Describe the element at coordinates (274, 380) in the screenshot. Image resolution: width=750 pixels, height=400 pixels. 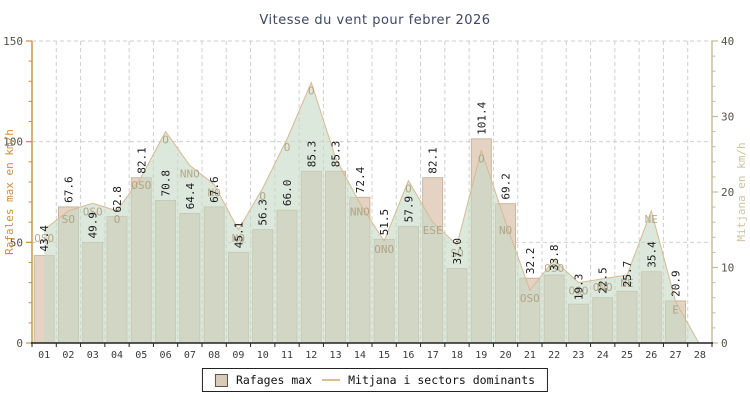
I see `legend-rafages-label: Rafages max` at that location.